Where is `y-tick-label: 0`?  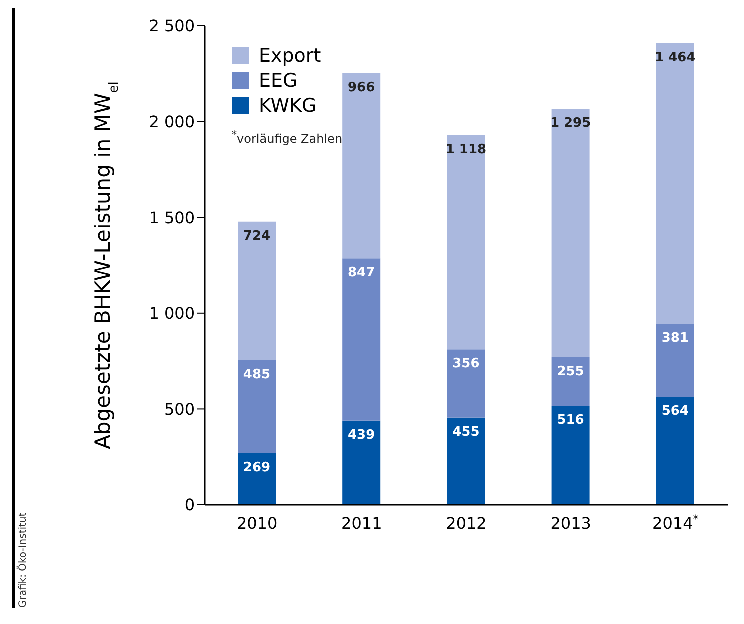
y-tick-label: 0 is located at coordinates (189, 505).